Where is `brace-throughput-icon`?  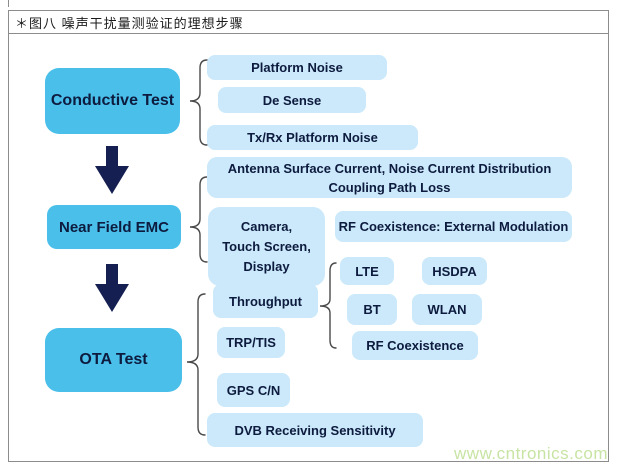
brace-throughput-icon is located at coordinates (328, 305).